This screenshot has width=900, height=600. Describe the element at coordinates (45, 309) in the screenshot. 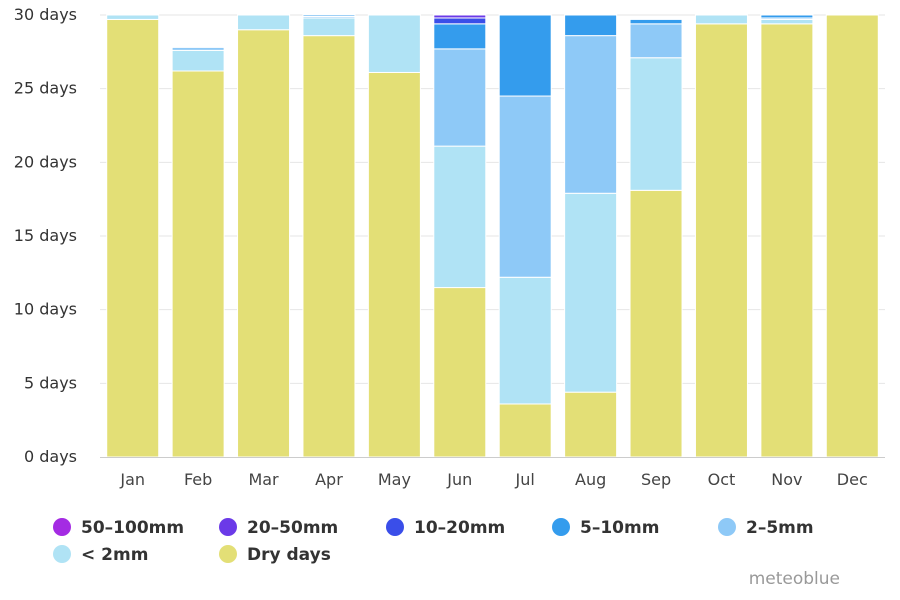

I see `y-tick-label: 10 days` at that location.